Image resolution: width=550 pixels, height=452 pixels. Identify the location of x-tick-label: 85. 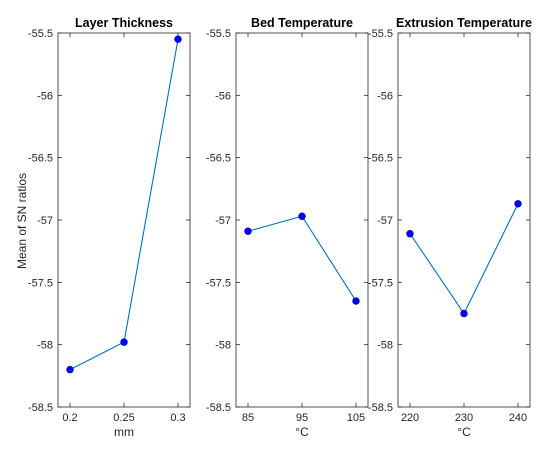
(248, 418).